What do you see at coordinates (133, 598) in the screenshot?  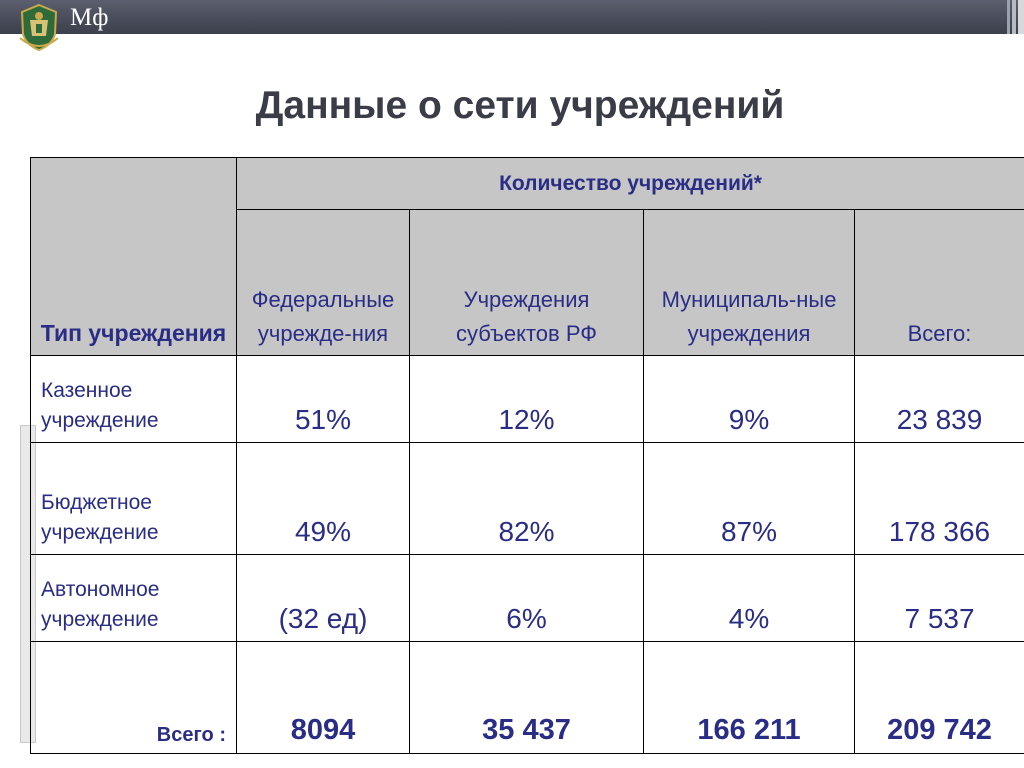 I see `row-label: Автономное учреждение` at bounding box center [133, 598].